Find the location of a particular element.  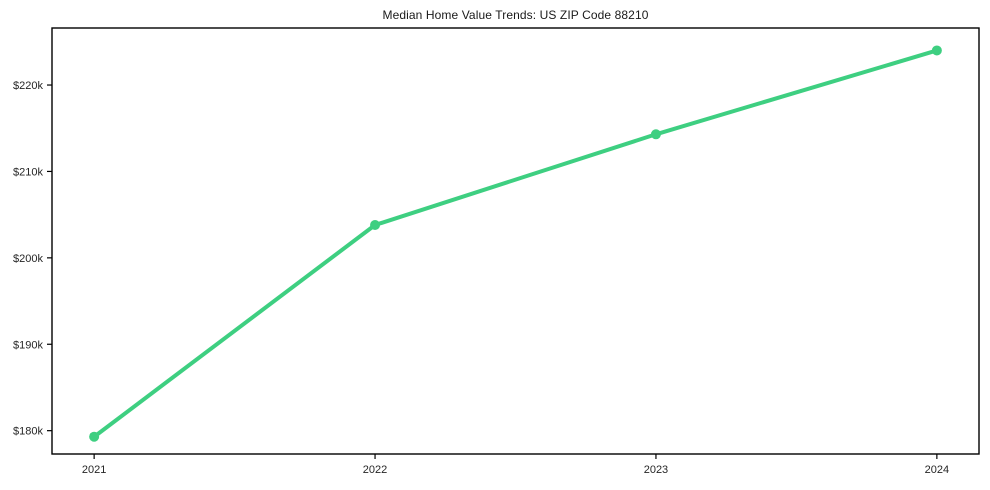

x-tick-label: 2024 is located at coordinates (937, 470).